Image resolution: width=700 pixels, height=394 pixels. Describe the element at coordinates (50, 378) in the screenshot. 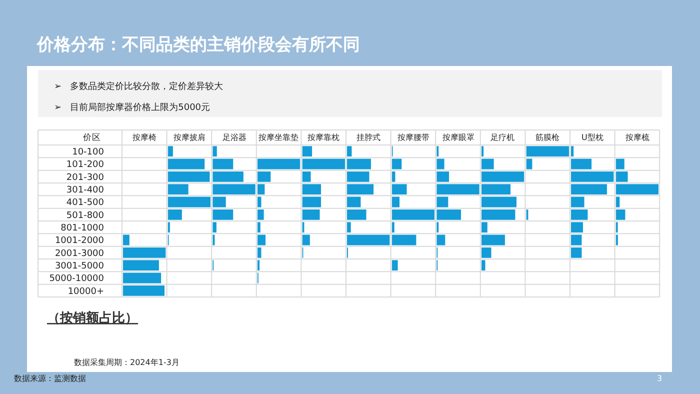

I see `source-note: 数据来源：监测数据` at that location.